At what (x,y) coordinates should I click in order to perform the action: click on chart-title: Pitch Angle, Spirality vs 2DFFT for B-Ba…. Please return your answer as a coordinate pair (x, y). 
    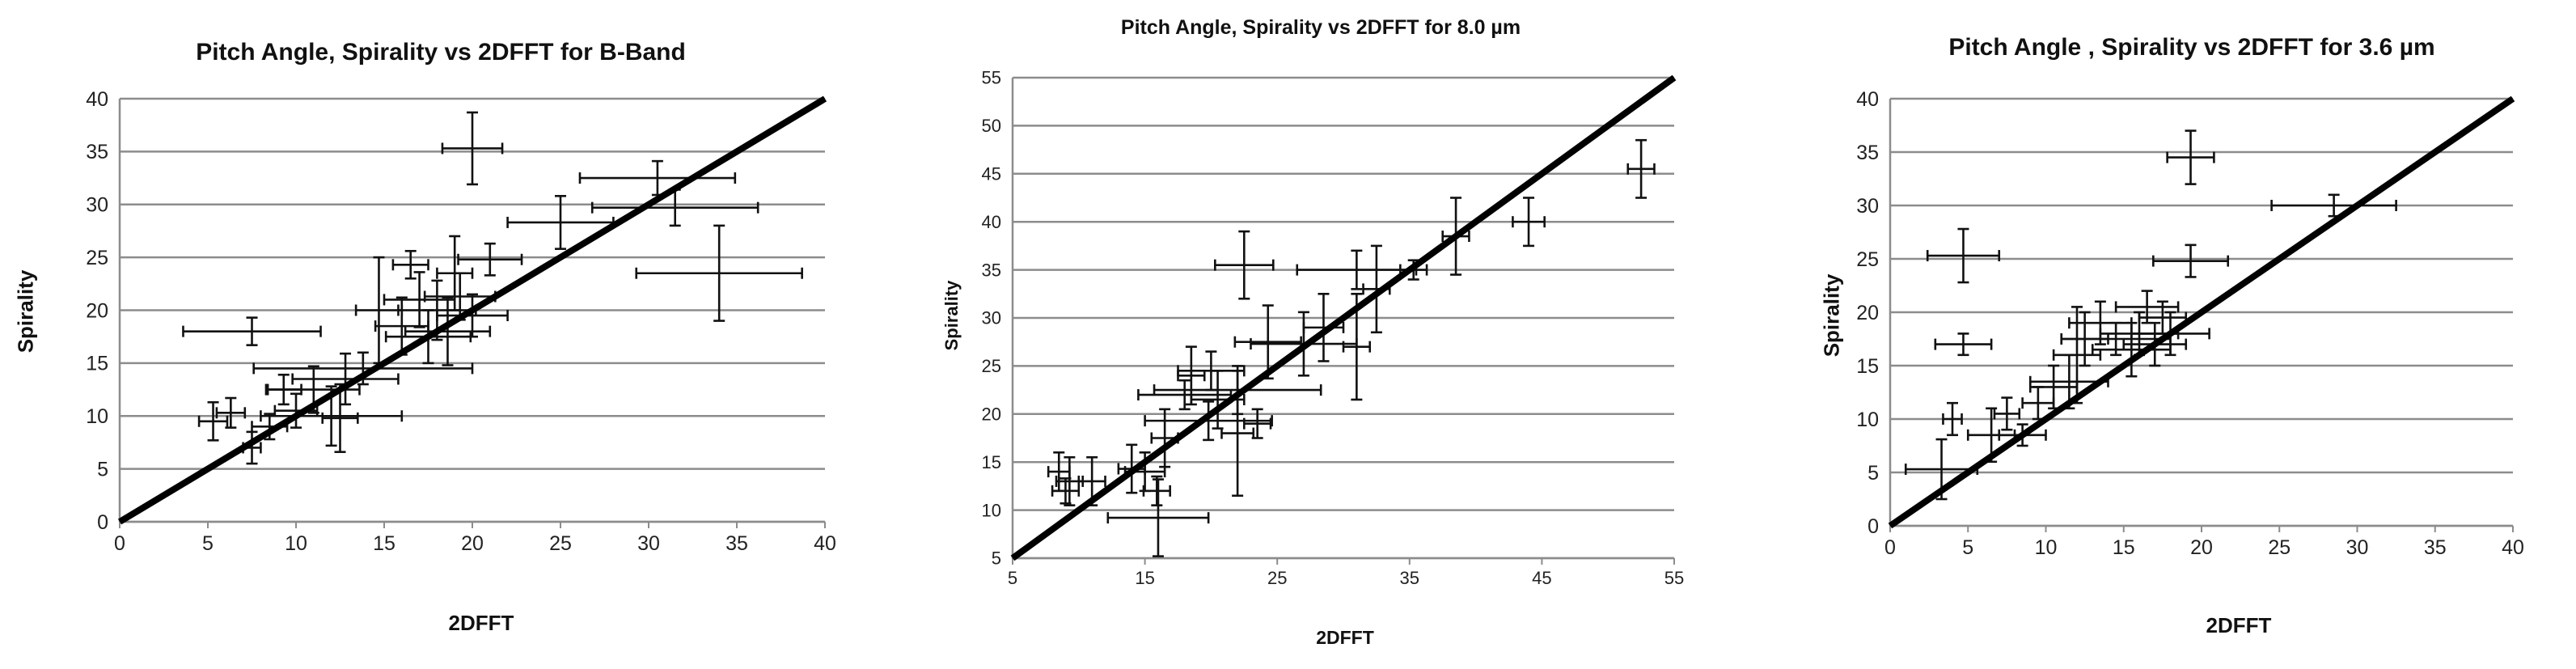
    Looking at the image, I should click on (441, 52).